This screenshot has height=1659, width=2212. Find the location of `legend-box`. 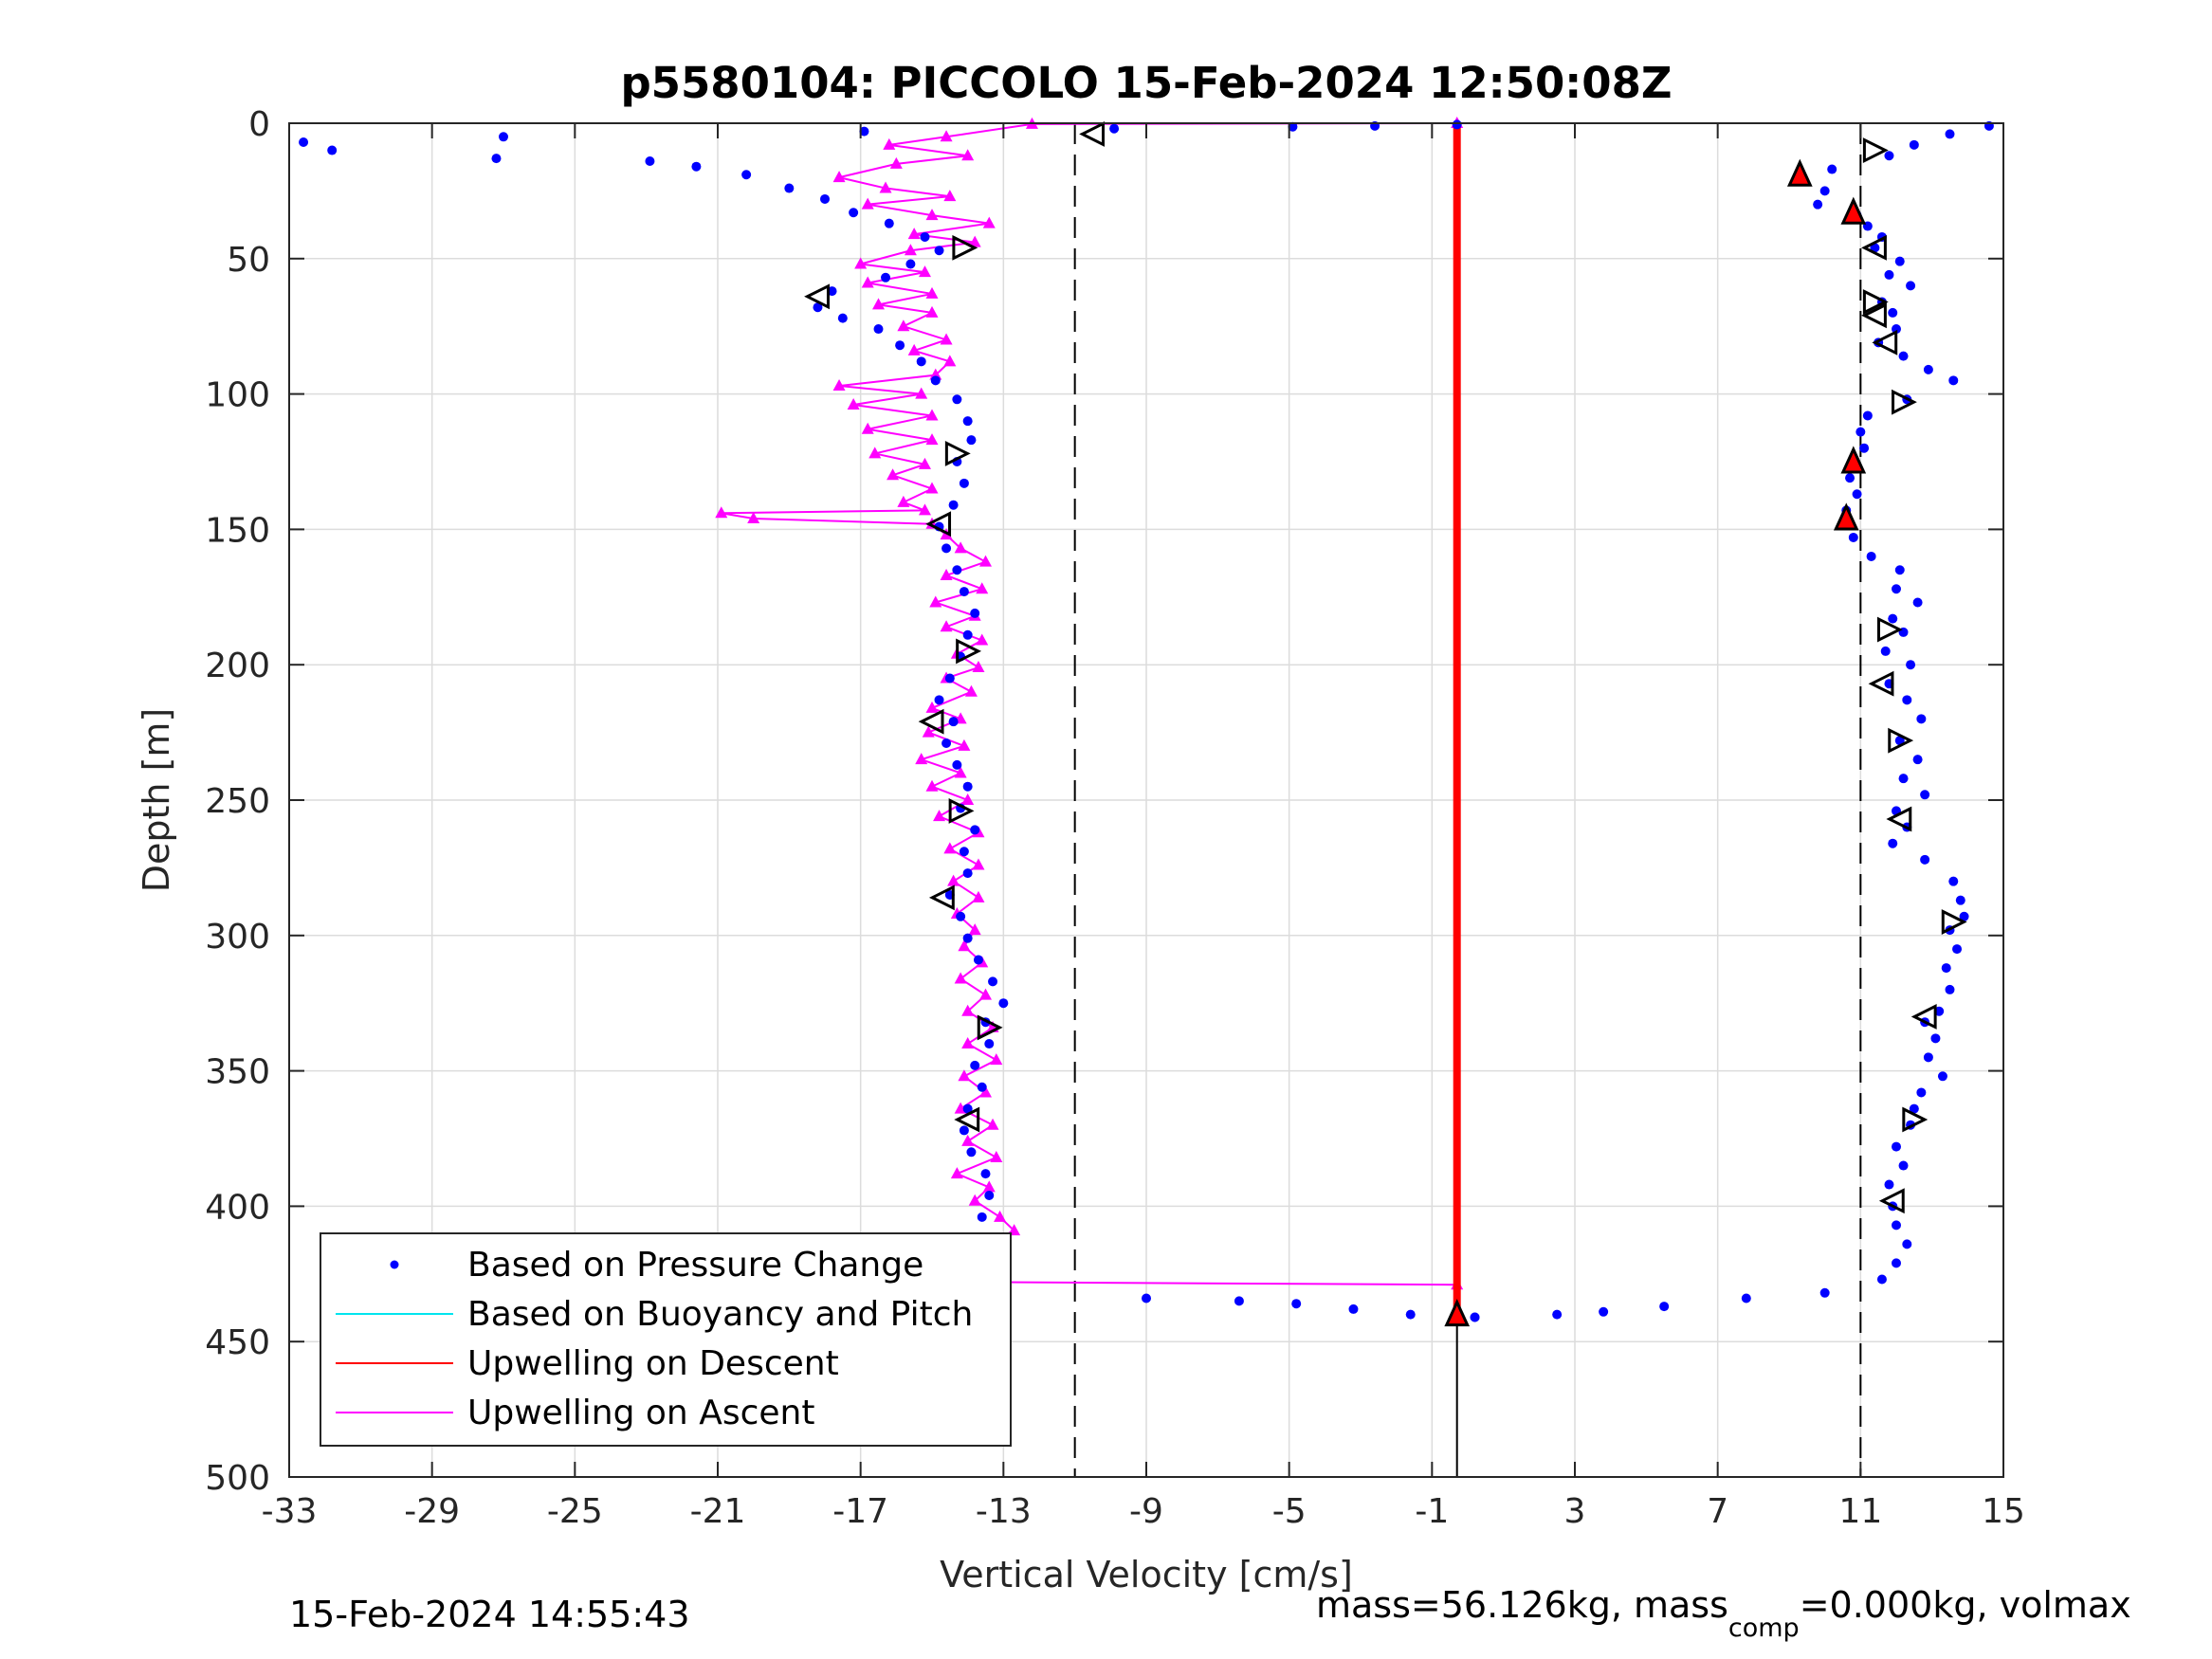

legend-box is located at coordinates (666, 1339).